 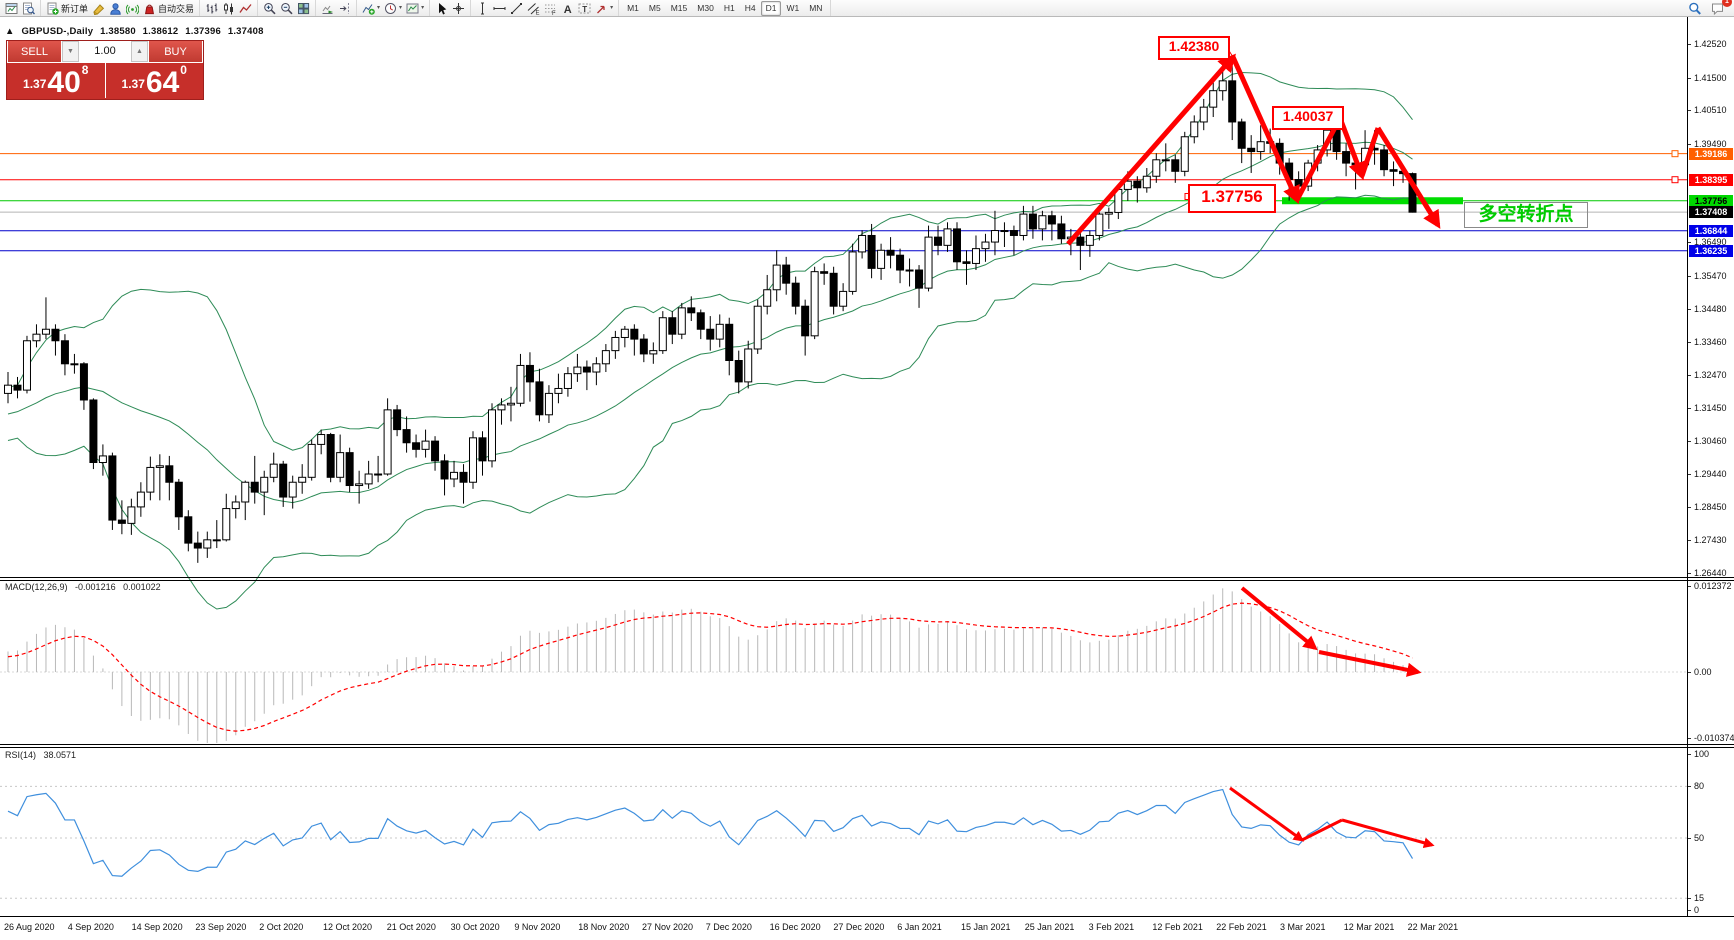 I want to click on chart-window-button, so click(x=11, y=8).